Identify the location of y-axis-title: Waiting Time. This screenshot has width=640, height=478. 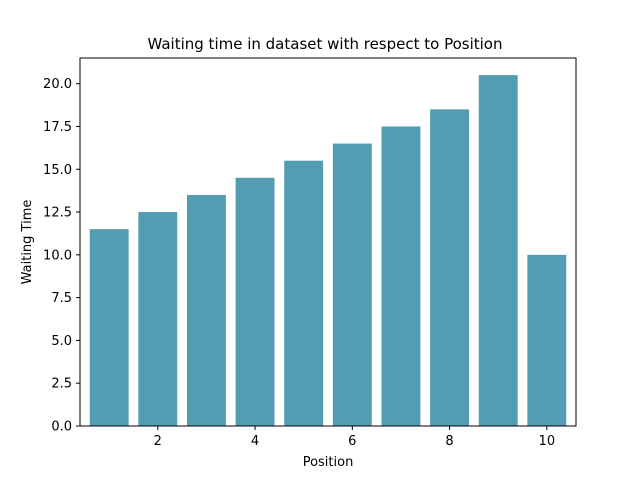
(27, 242).